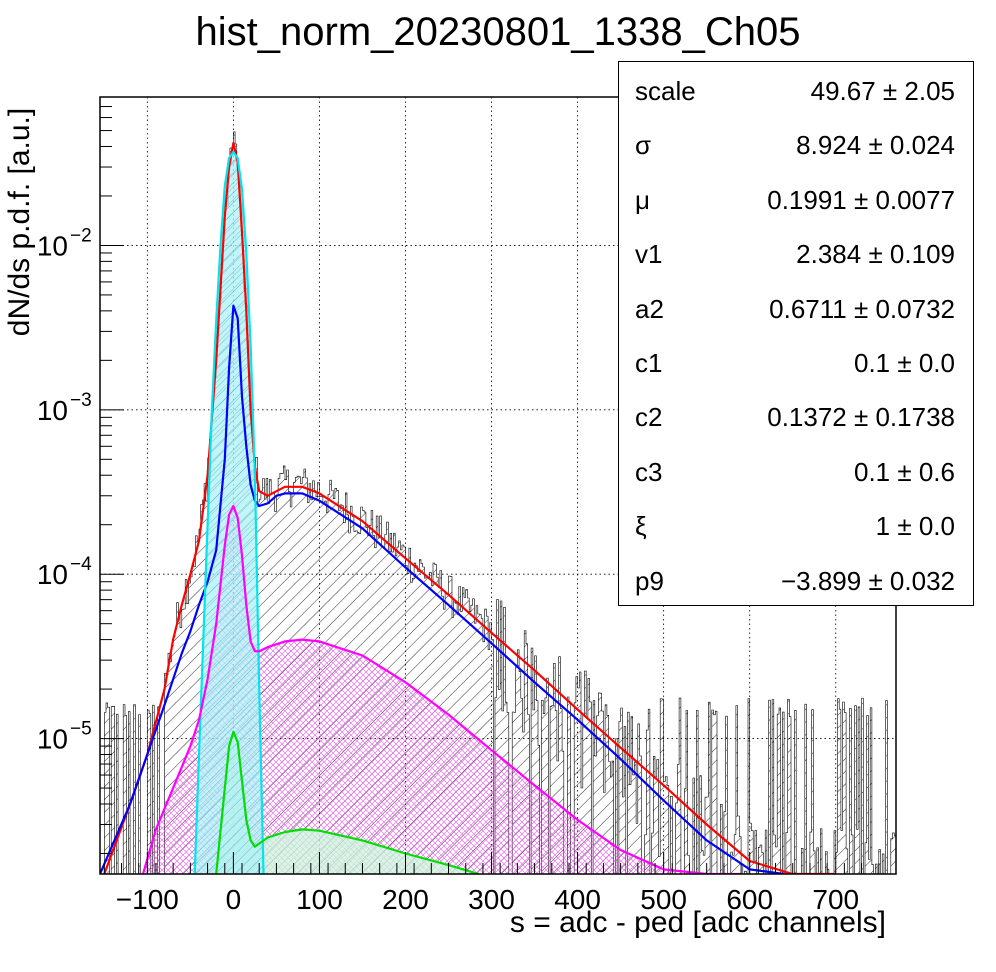 Image resolution: width=996 pixels, height=972 pixels. Describe the element at coordinates (81, 400) in the screenshot. I see `y-tick-exponent: −3` at that location.